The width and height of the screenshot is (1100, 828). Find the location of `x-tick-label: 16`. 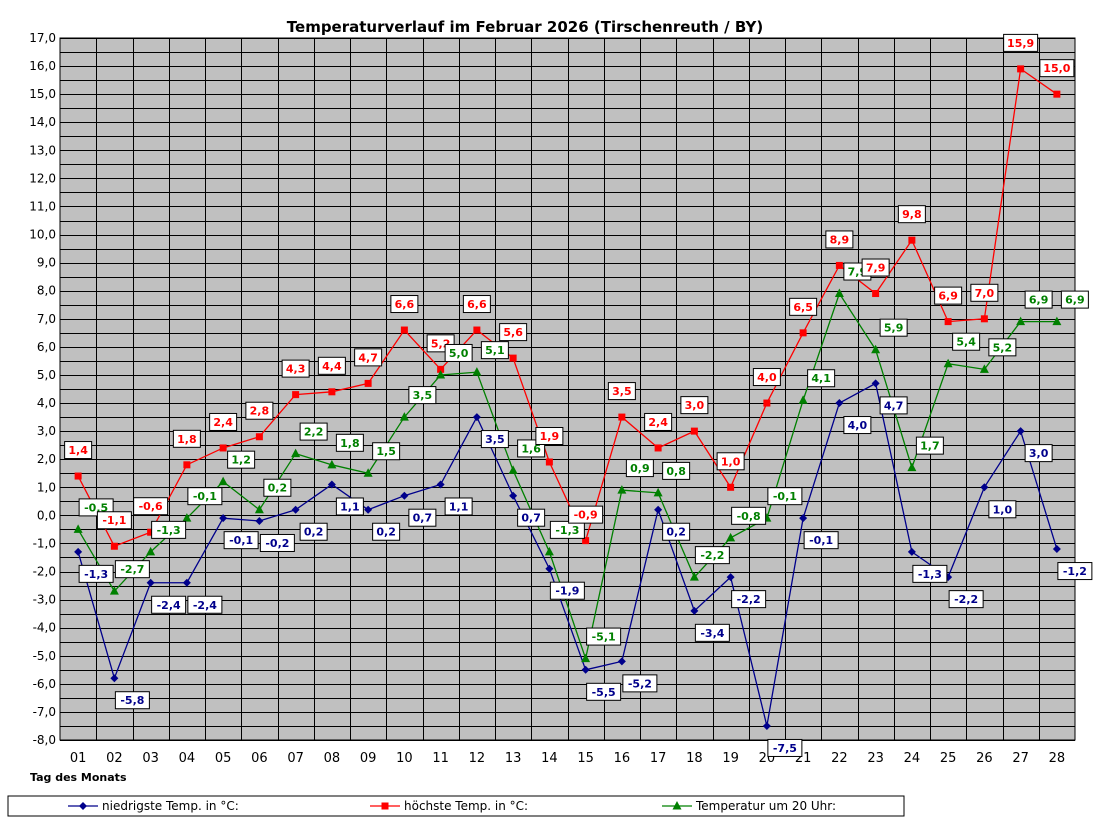

x-tick-label: 16 is located at coordinates (622, 758).